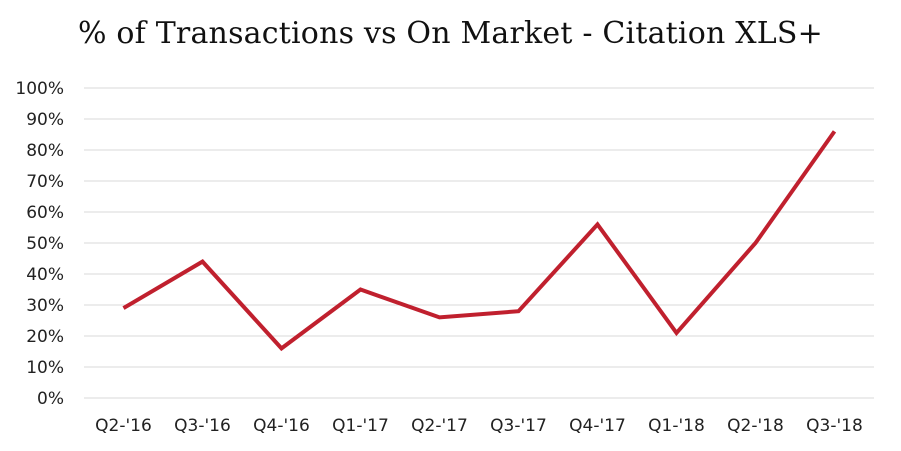  What do you see at coordinates (281, 426) in the screenshot?
I see `x-tick-label: Q4-'16` at bounding box center [281, 426].